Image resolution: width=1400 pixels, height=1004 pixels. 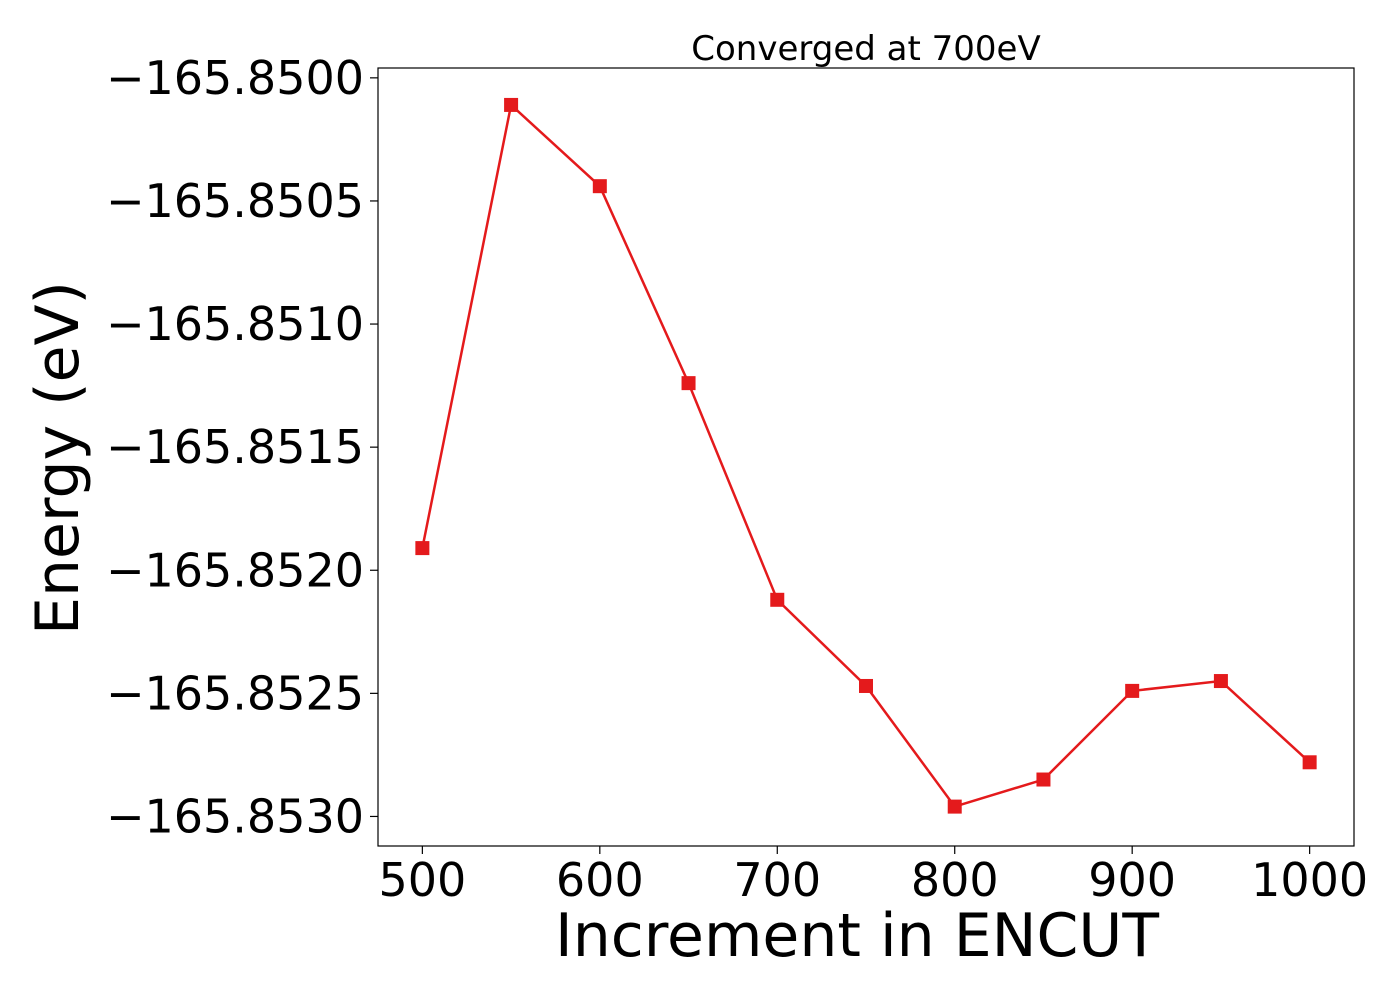 I want to click on x-axis-label: Increment in ENCUT, so click(x=857, y=936).